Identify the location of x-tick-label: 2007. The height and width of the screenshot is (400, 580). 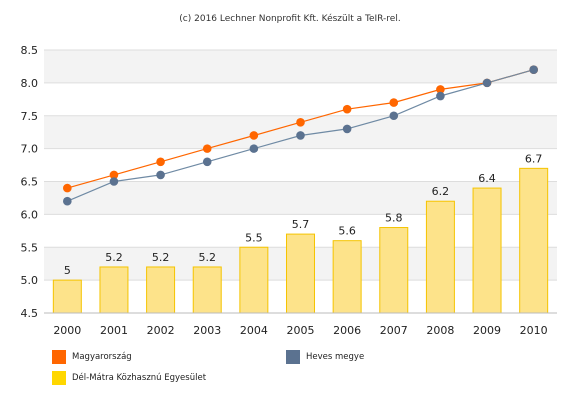
(394, 330).